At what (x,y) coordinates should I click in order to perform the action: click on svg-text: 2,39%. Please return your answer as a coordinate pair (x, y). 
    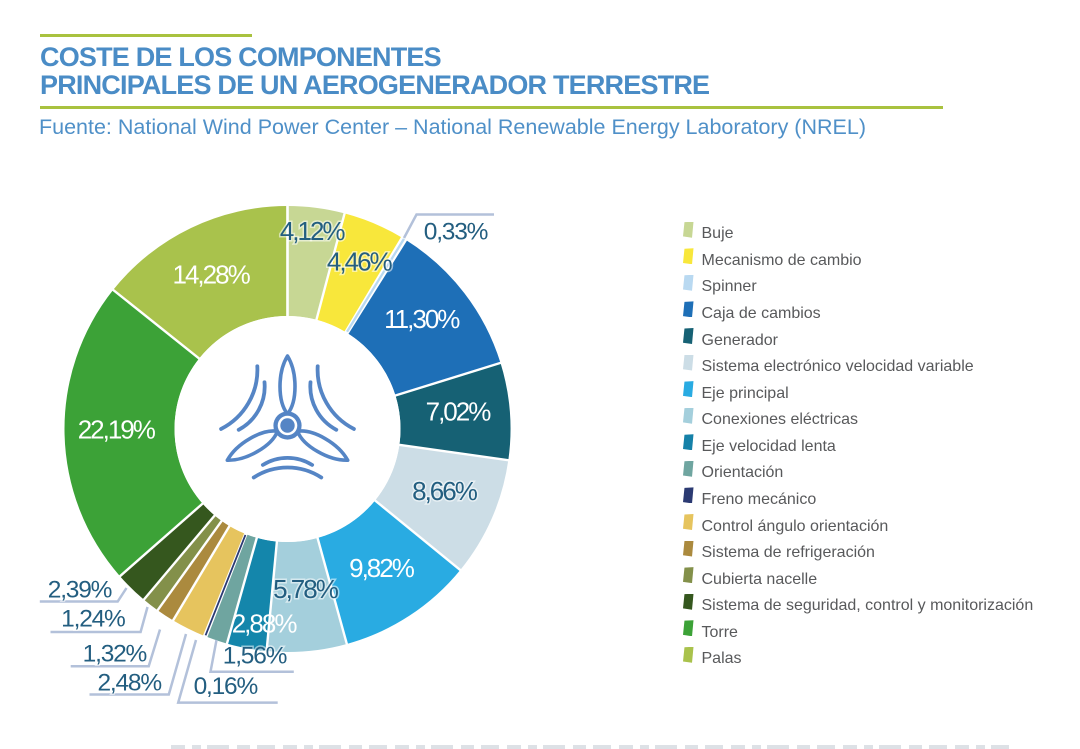
    Looking at the image, I should click on (80, 590).